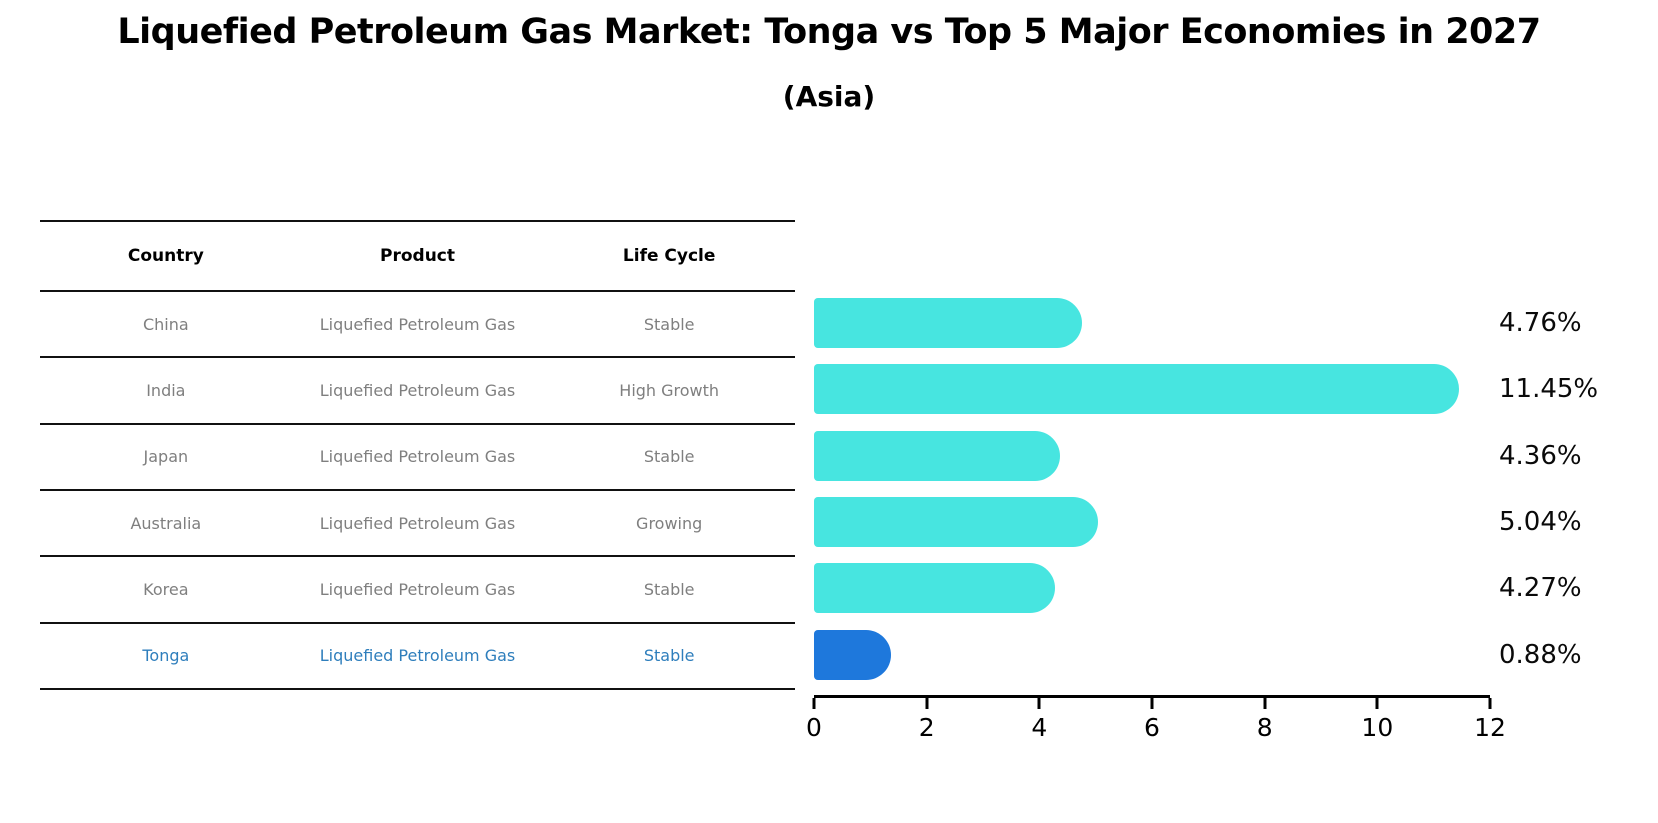 This screenshot has height=823, width=1658. I want to click on x-axis-tick-label: 4, so click(1039, 727).